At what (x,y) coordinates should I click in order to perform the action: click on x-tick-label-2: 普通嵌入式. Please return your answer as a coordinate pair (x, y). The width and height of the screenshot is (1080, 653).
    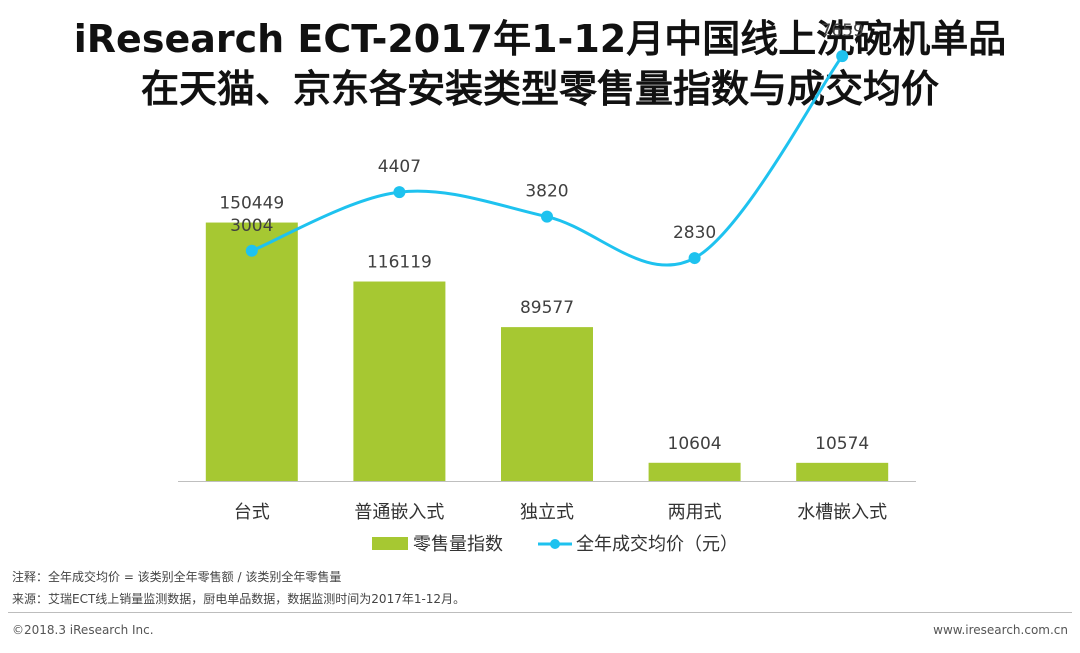
    Looking at the image, I should click on (399, 512).